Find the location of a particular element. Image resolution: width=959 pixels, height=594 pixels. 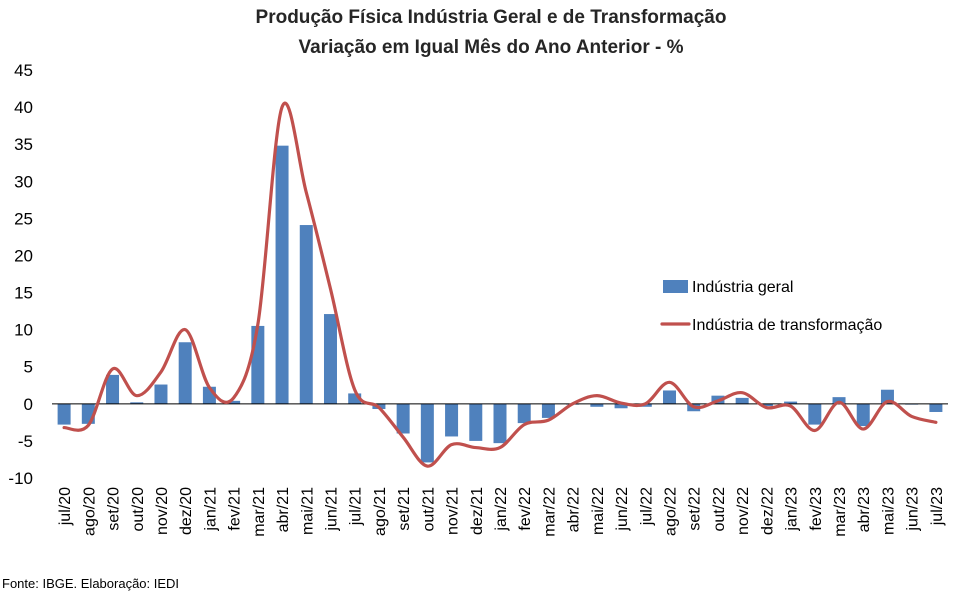

x-tick-label: jun/21 is located at coordinates (331, 509).